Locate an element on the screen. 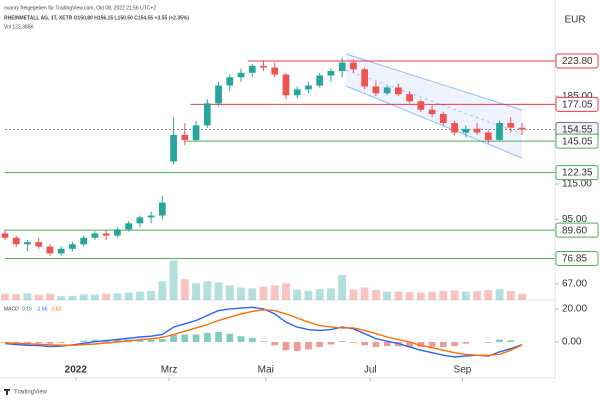 The image size is (600, 400). level-label: 223.80 is located at coordinates (577, 61).